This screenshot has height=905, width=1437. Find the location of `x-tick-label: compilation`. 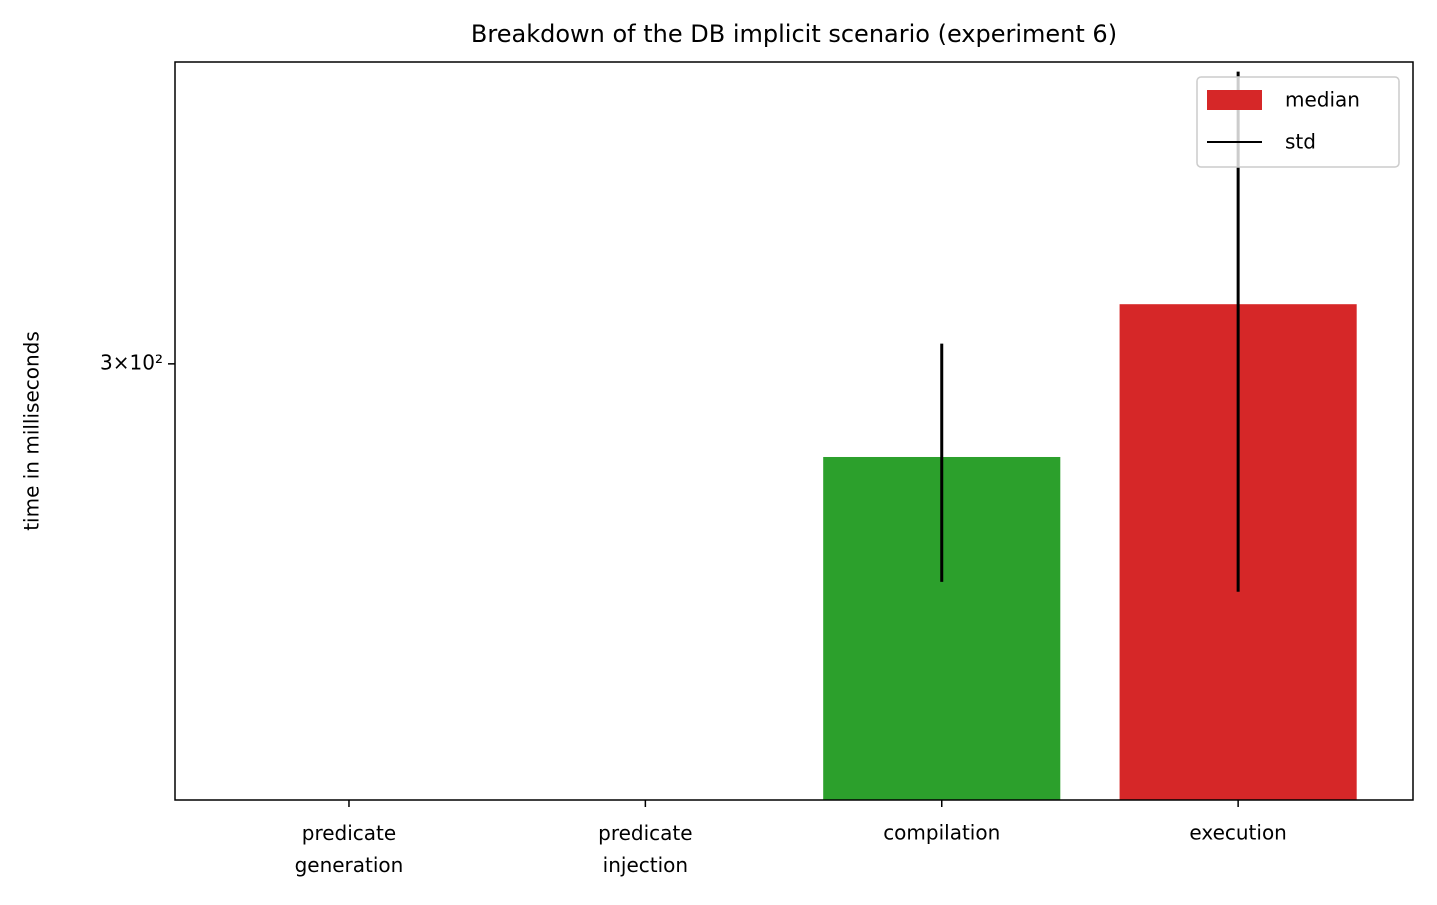

x-tick-label: compilation is located at coordinates (941, 833).